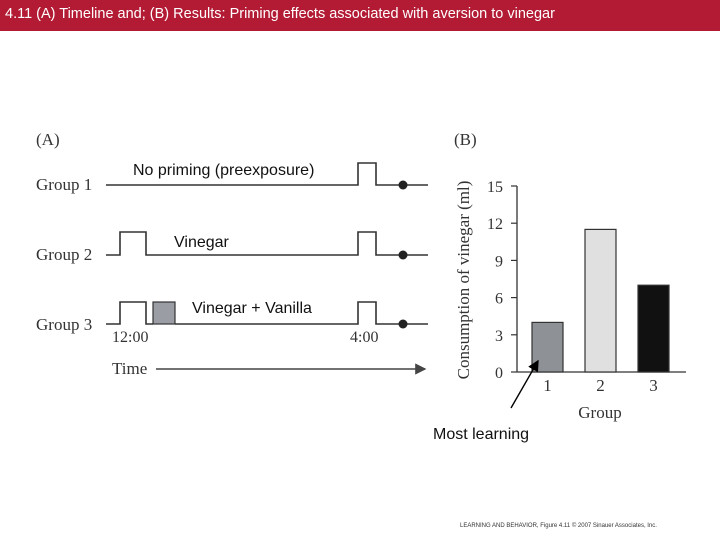 The width and height of the screenshot is (720, 540). I want to click on group-1-label: Group 1, so click(64, 184).